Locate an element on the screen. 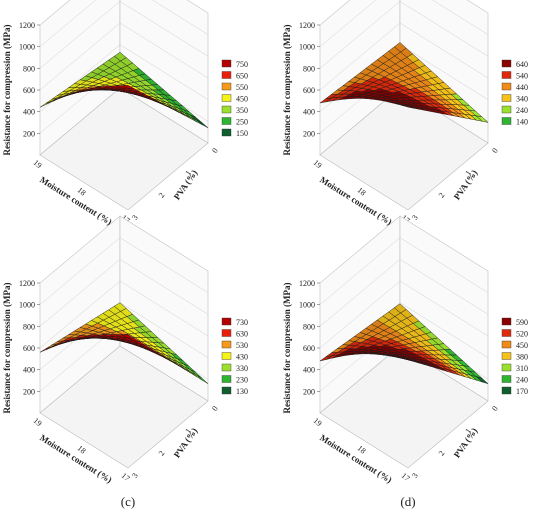 The width and height of the screenshot is (550, 521). legend-label: 230 is located at coordinates (242, 380).